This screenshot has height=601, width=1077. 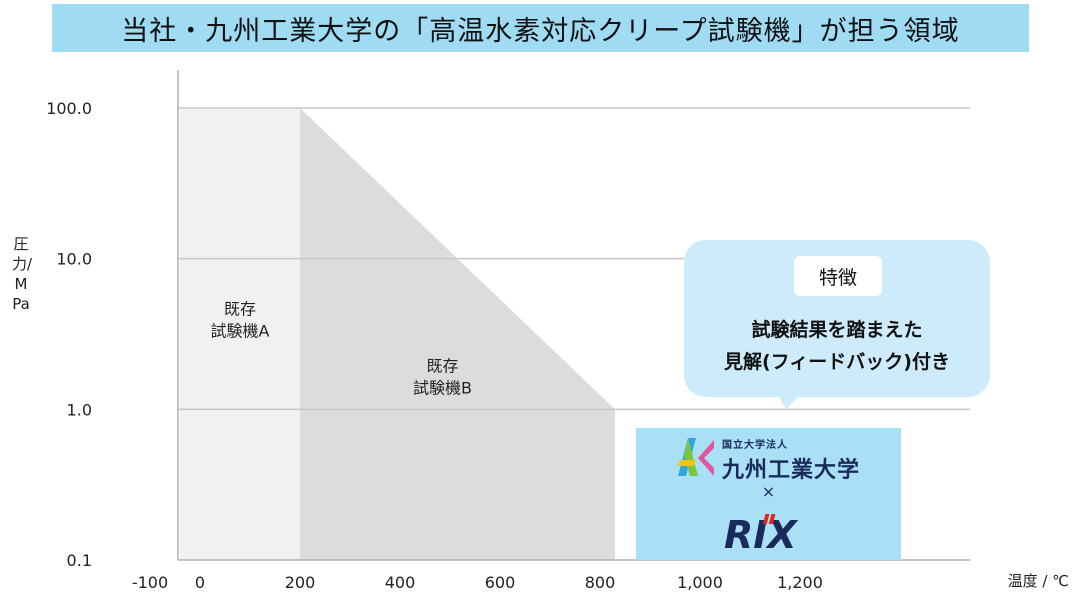 I want to click on feature-badge: 特徴, so click(x=838, y=276).